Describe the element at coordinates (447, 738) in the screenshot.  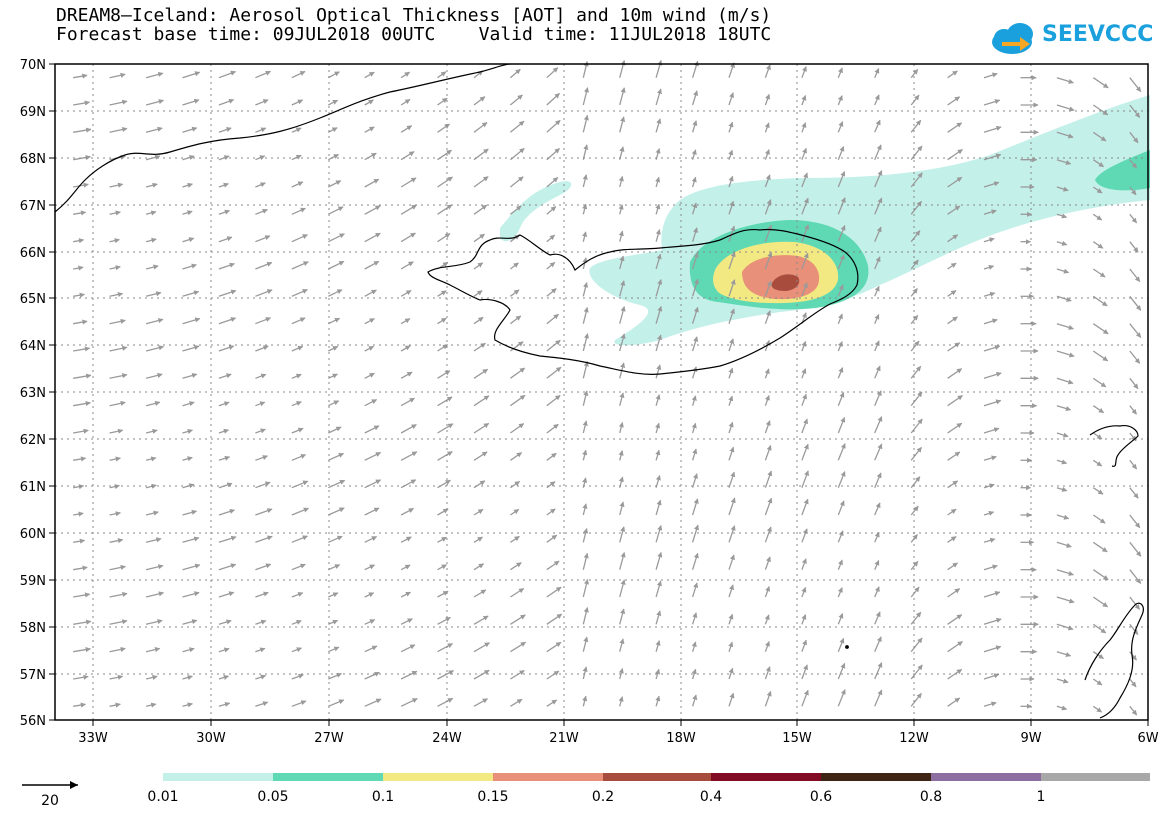
I see `lon-label: 24W` at that location.